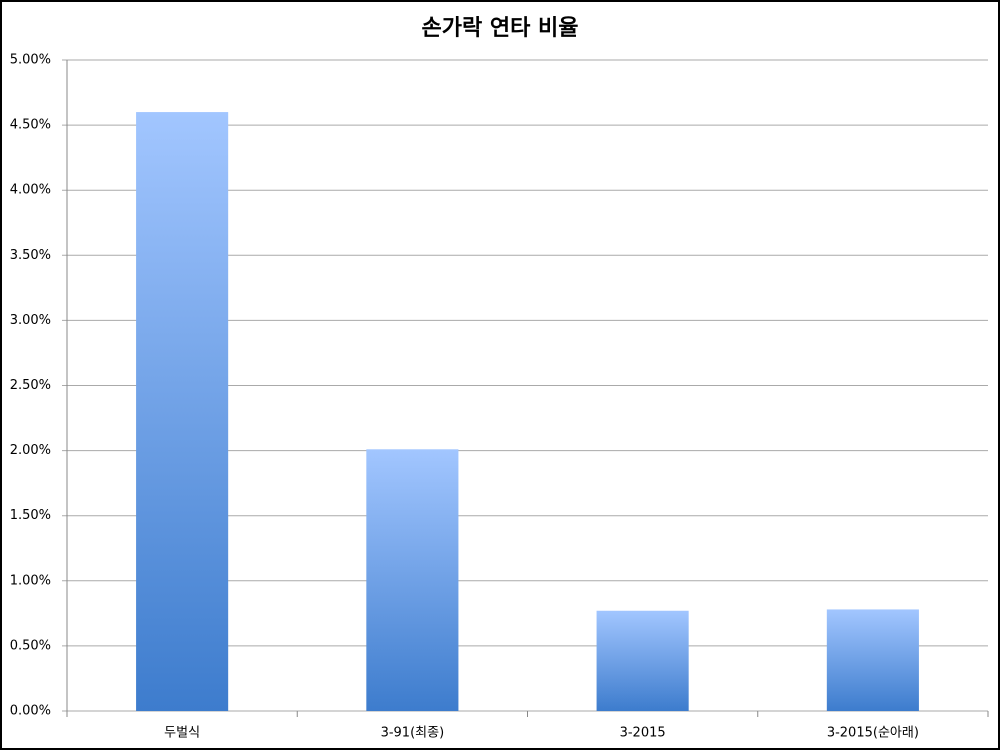 This screenshot has width=1000, height=750. What do you see at coordinates (30, 320) in the screenshot?
I see `y-tick-label: 3.00%` at bounding box center [30, 320].